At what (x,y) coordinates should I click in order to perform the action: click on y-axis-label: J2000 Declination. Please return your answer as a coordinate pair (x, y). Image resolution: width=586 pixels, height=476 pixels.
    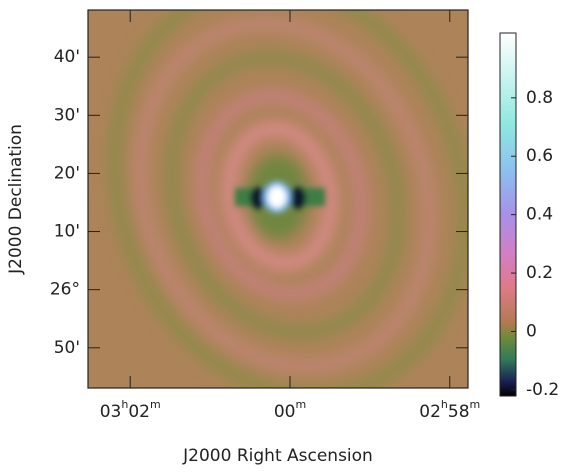
    Looking at the image, I should click on (16, 199).